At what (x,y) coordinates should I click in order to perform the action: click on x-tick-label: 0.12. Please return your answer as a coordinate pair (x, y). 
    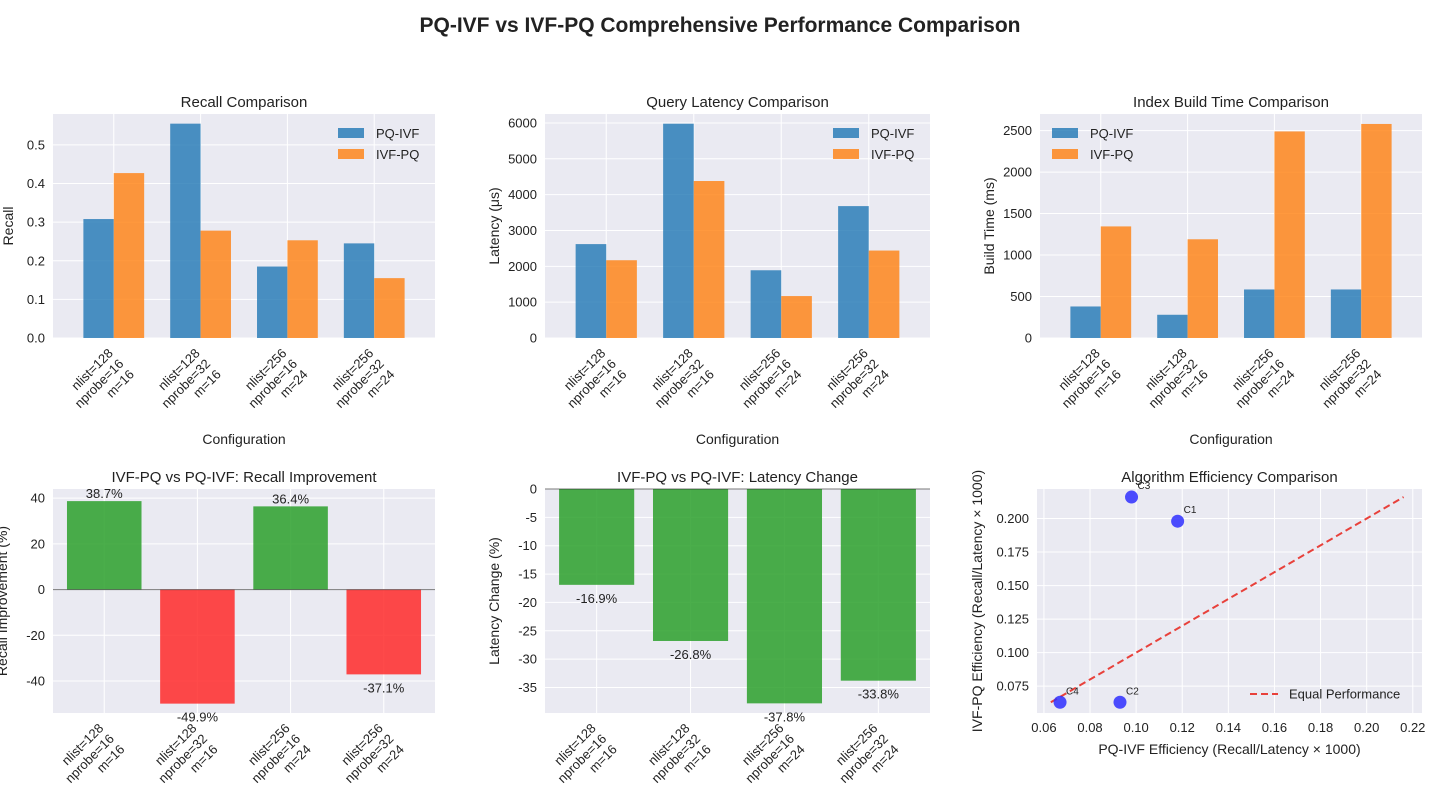
    Looking at the image, I should click on (1182, 727).